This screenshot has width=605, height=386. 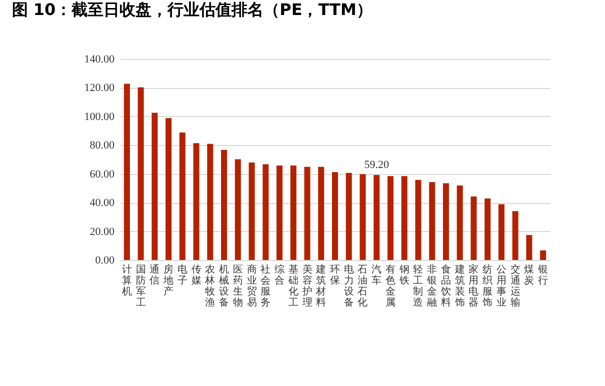 I want to click on x-tick-label: 建筑材料, so click(x=320, y=286).